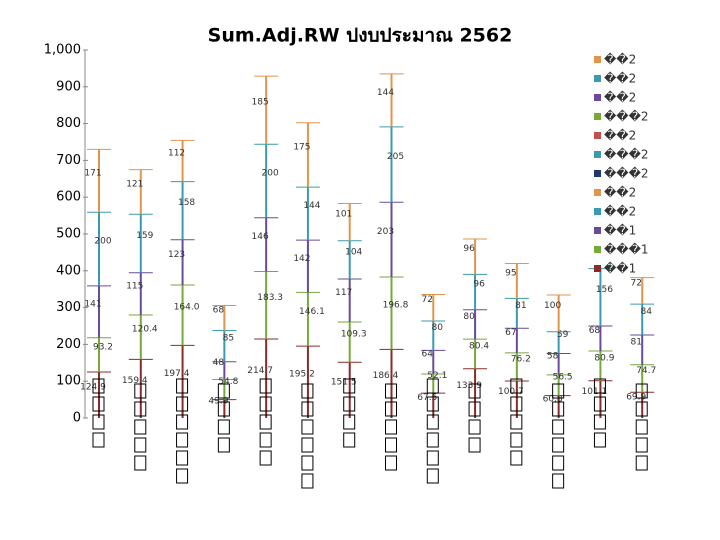  What do you see at coordinates (68, 86) in the screenshot?
I see `y-tick-label: 900` at bounding box center [68, 86].